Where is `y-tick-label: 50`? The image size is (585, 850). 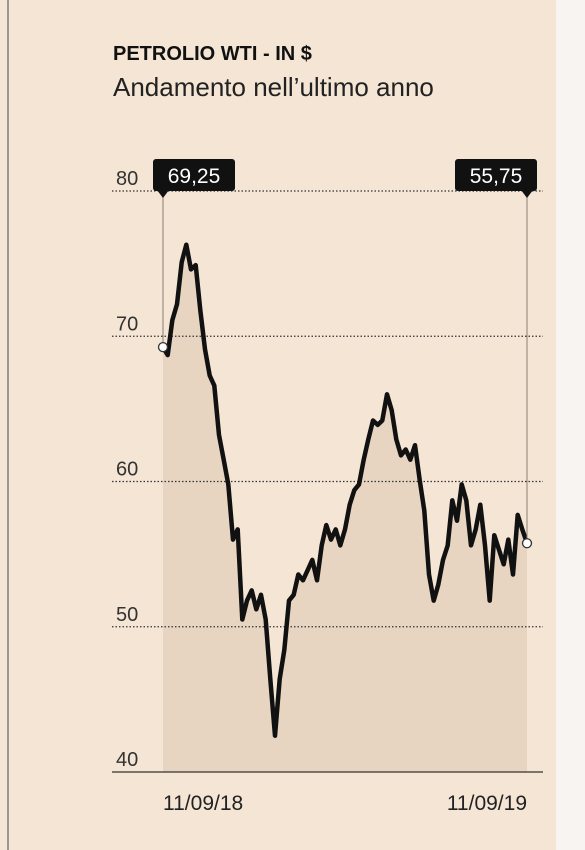 y-tick-label: 50 is located at coordinates (127, 615).